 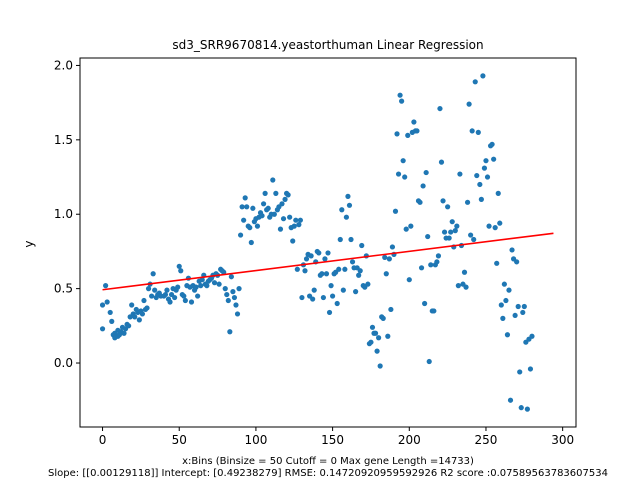 I want to click on y-tick-label: 0.0, so click(x=63, y=363).